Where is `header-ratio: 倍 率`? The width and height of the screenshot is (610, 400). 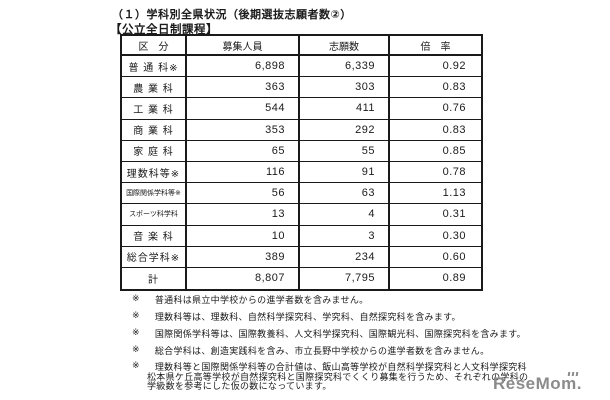
header-ratio: 倍 率 is located at coordinates (435, 47).